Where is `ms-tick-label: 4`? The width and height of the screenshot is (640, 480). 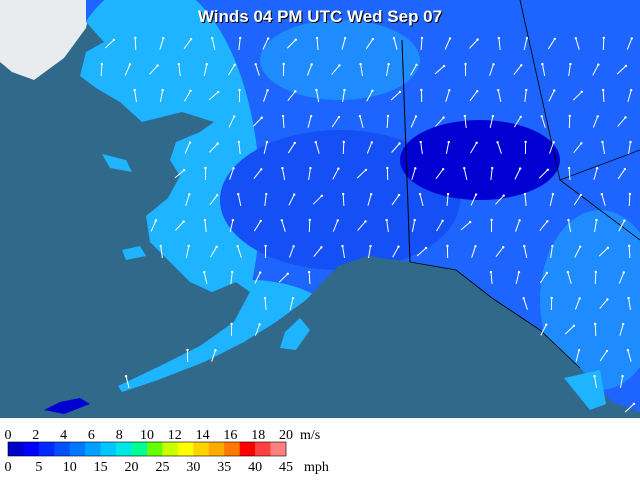
ms-tick-label: 4 is located at coordinates (63, 435).